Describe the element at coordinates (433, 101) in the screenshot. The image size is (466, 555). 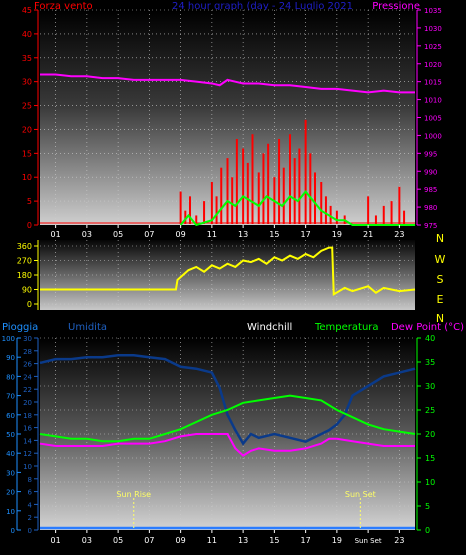
I see `pressure-right-tick-label: 1010` at that location.